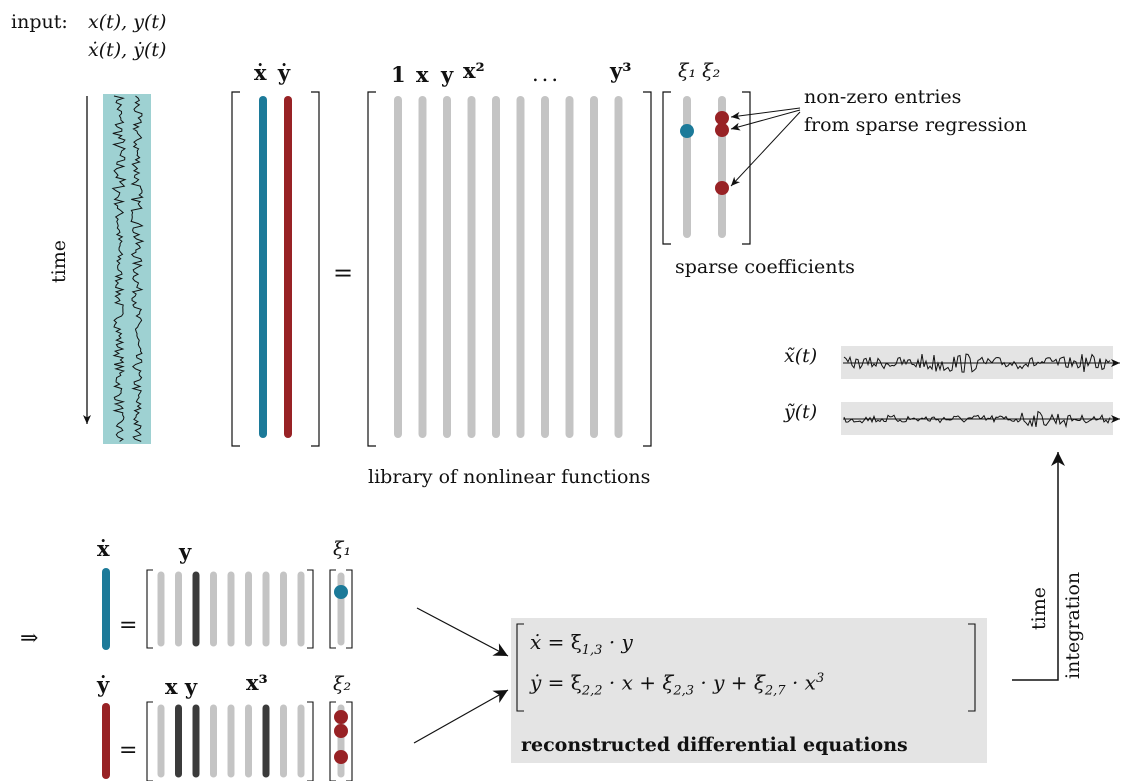 The height and width of the screenshot is (781, 1123). Describe the element at coordinates (149, 609) in the screenshot. I see `row-x-library-bracket-left` at that location.